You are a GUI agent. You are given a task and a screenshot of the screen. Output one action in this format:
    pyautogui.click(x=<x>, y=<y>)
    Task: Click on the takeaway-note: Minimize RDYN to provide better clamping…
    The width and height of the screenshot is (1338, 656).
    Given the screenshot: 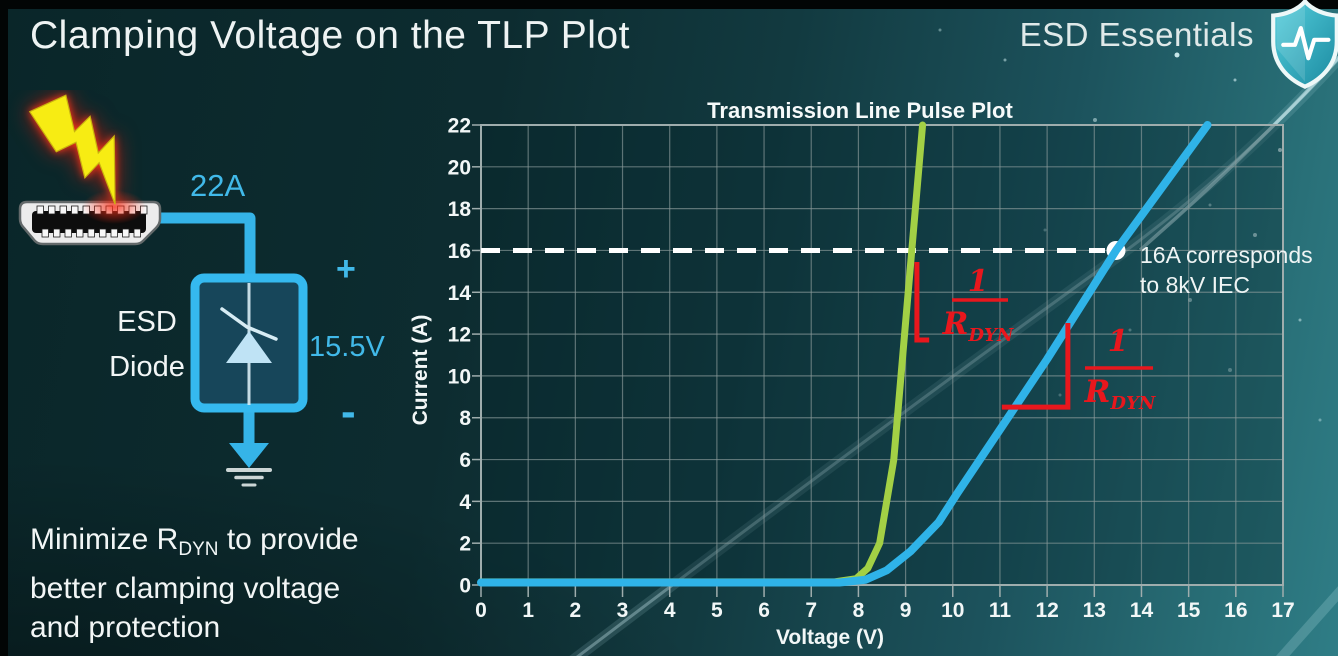 What is the action you would take?
    pyautogui.click(x=194, y=583)
    